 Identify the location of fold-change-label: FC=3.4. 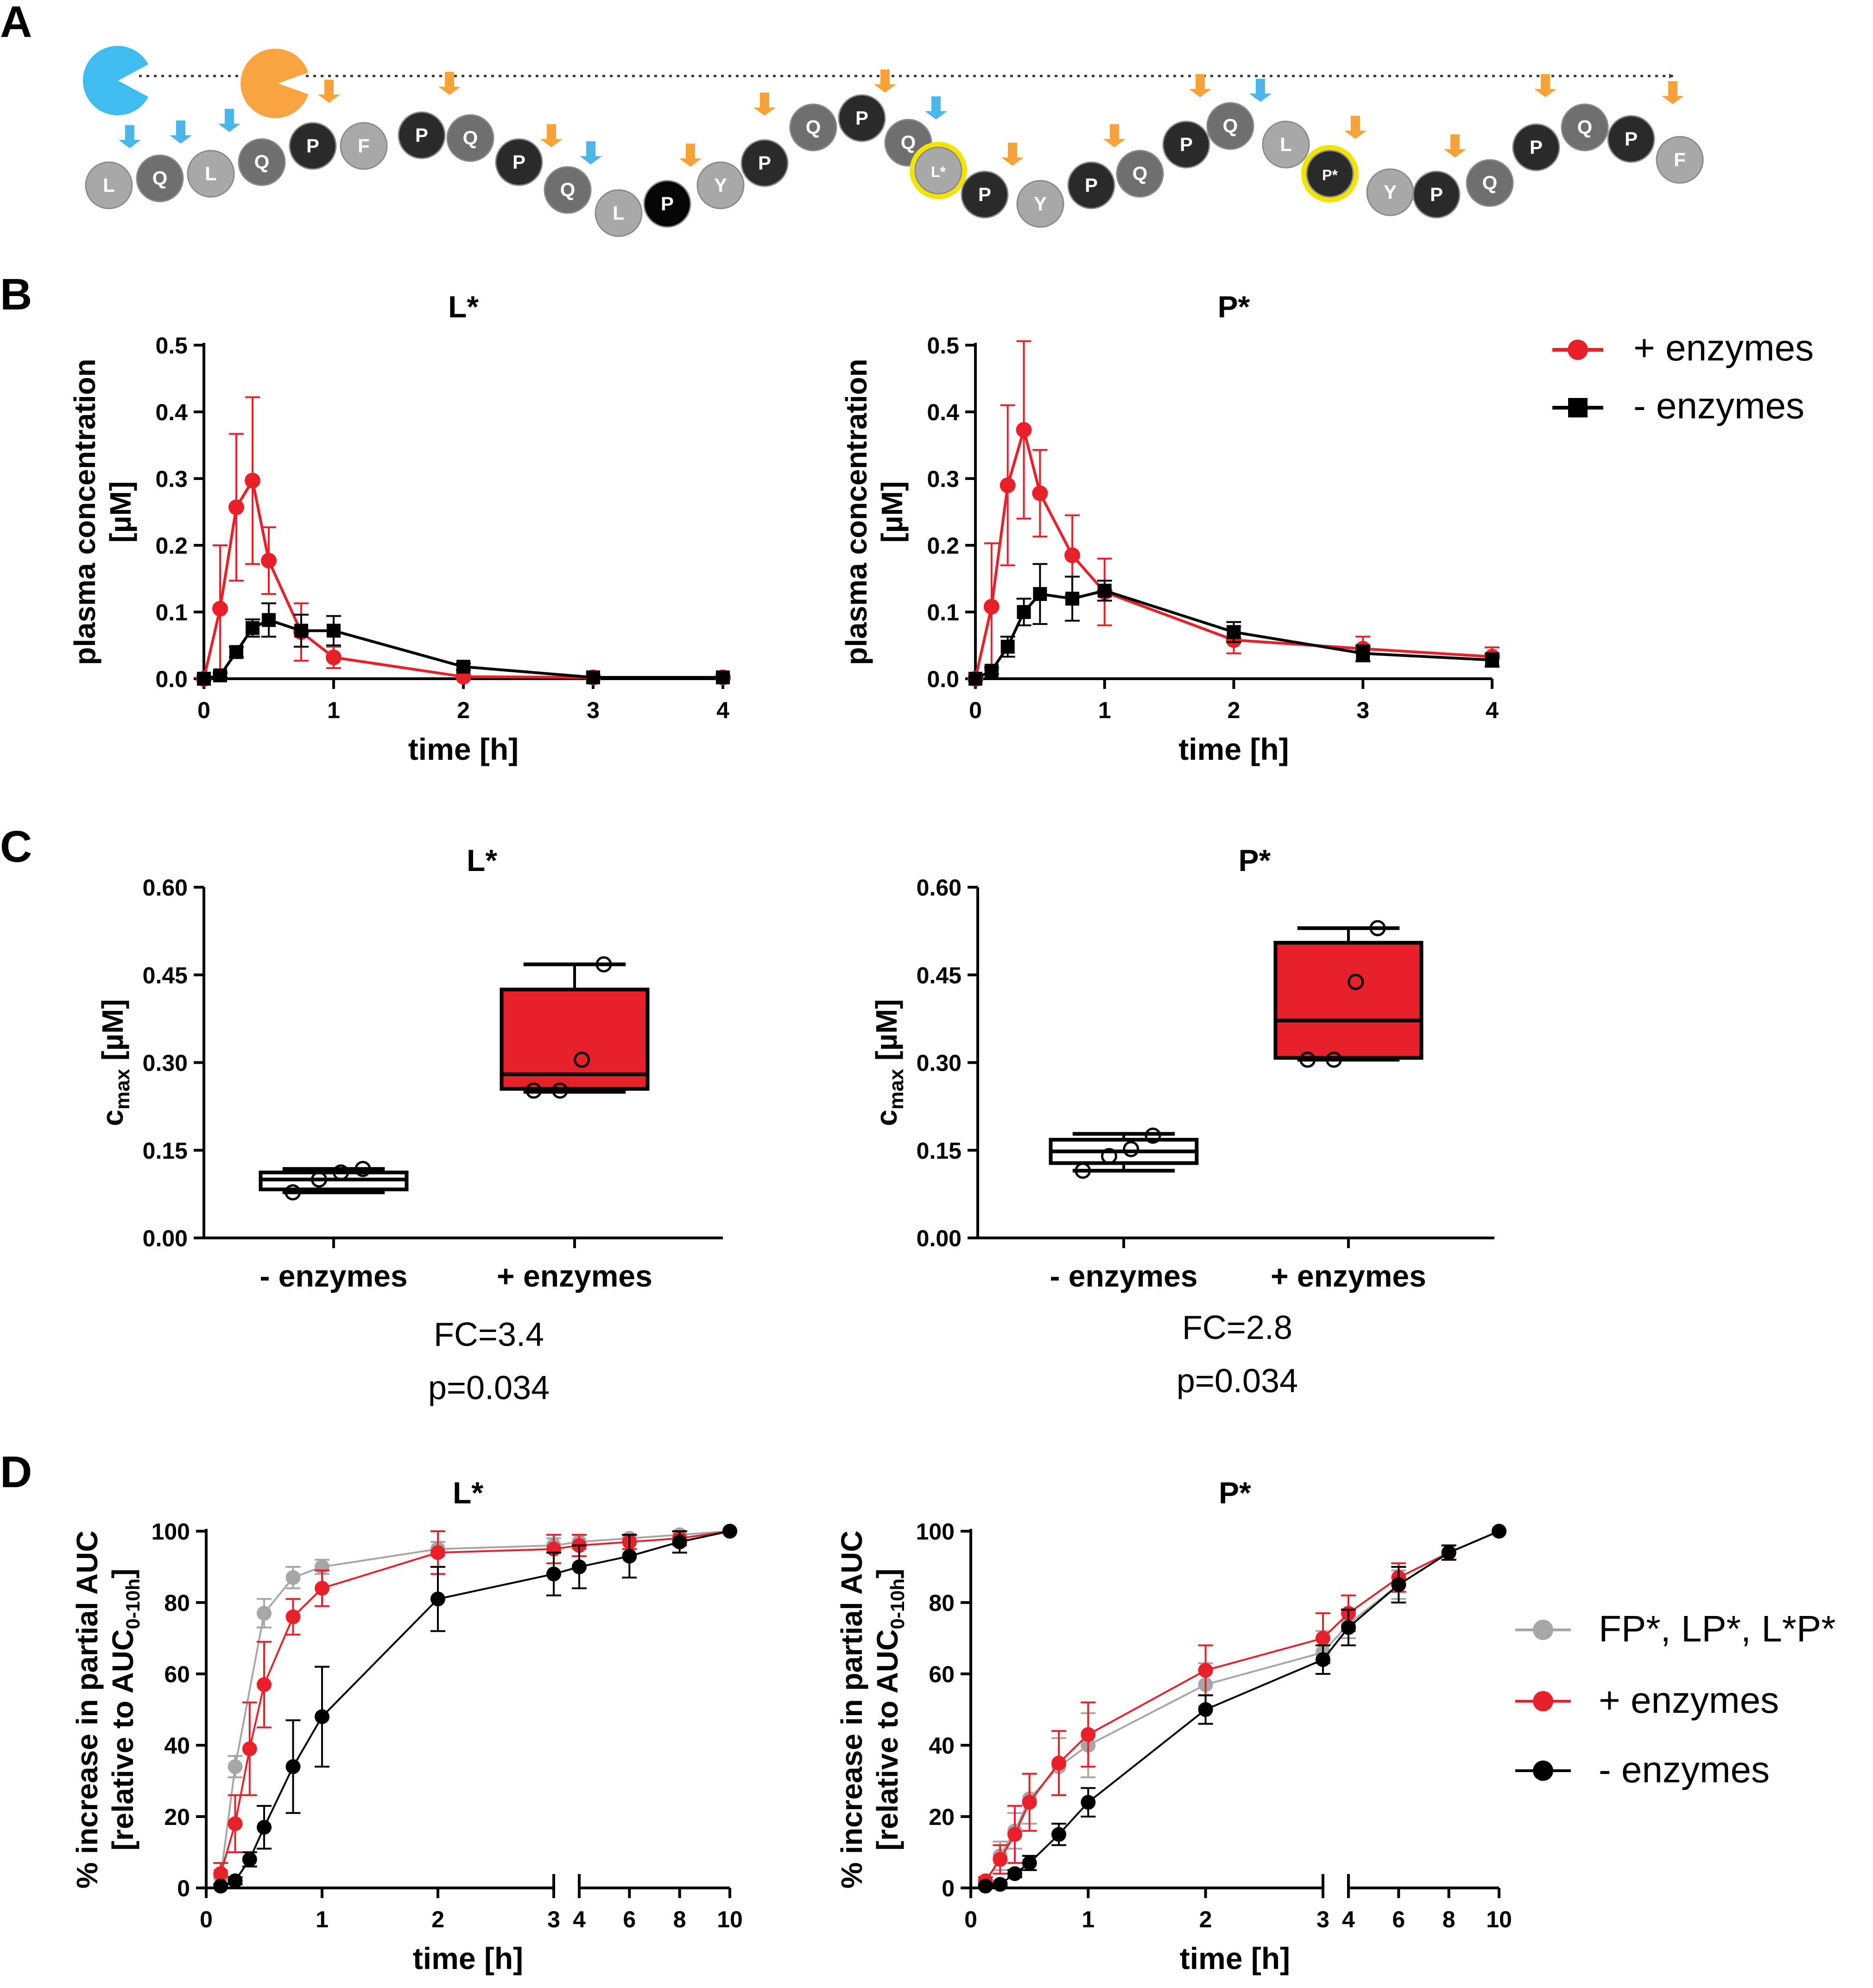
(489, 1334).